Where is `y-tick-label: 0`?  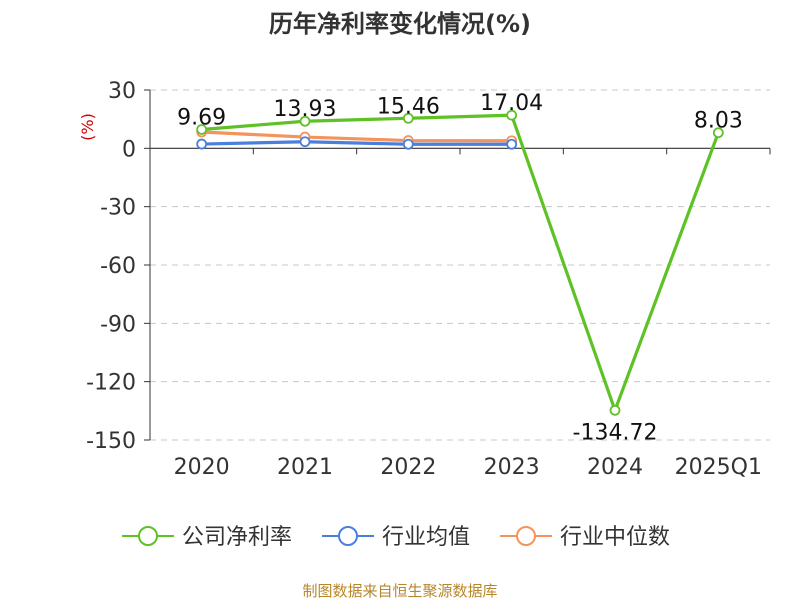
y-tick-label: 0 is located at coordinates (129, 149).